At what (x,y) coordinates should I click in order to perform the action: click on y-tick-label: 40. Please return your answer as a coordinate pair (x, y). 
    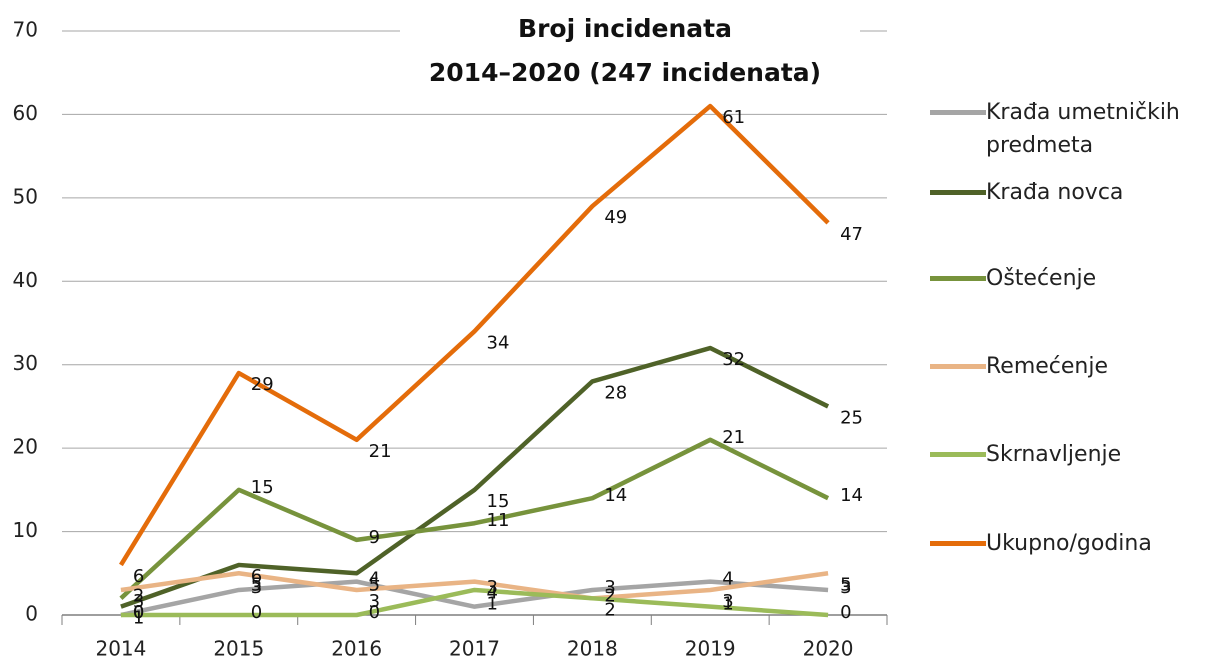
    Looking at the image, I should click on (25, 280).